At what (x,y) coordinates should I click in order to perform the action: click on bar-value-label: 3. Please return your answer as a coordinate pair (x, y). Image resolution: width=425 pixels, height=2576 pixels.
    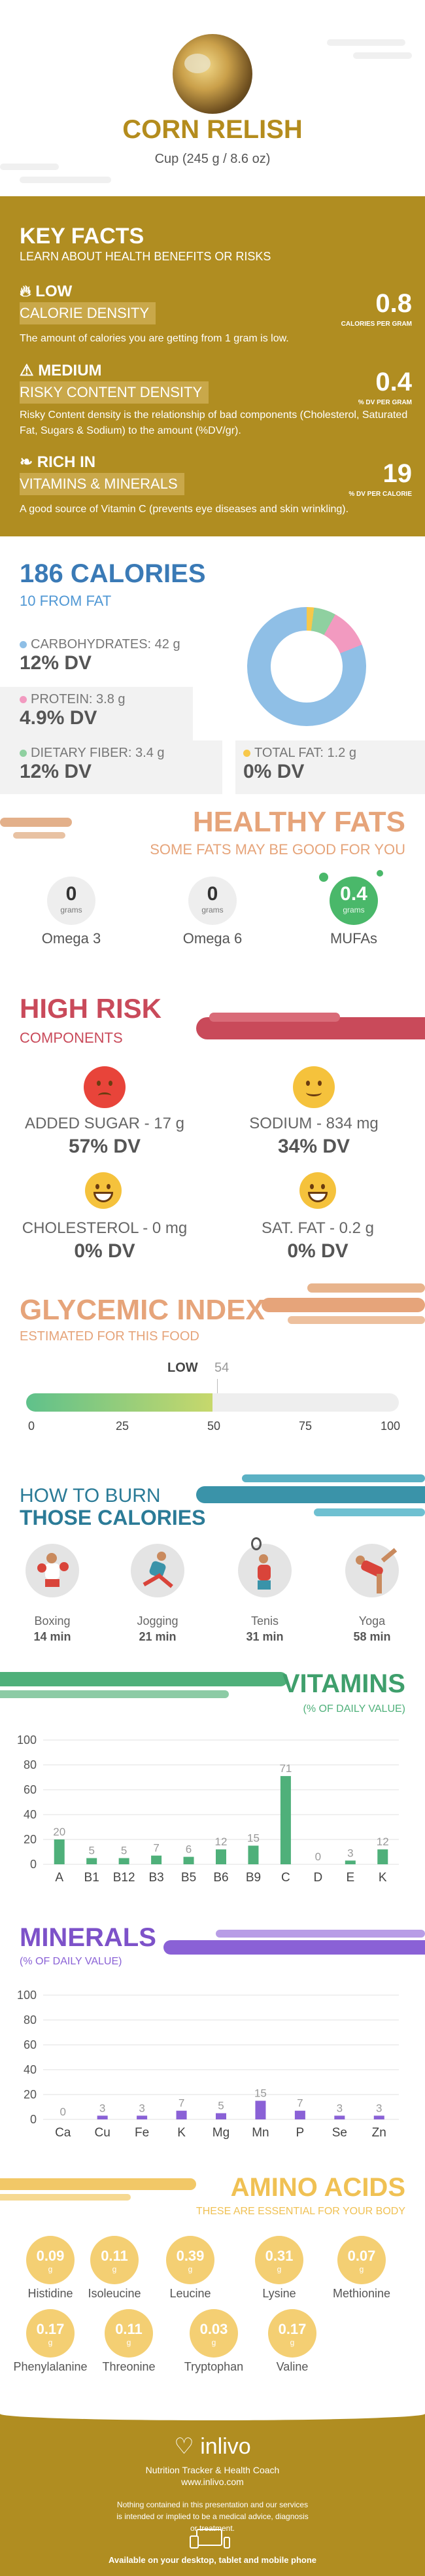
    Looking at the image, I should click on (102, 2108).